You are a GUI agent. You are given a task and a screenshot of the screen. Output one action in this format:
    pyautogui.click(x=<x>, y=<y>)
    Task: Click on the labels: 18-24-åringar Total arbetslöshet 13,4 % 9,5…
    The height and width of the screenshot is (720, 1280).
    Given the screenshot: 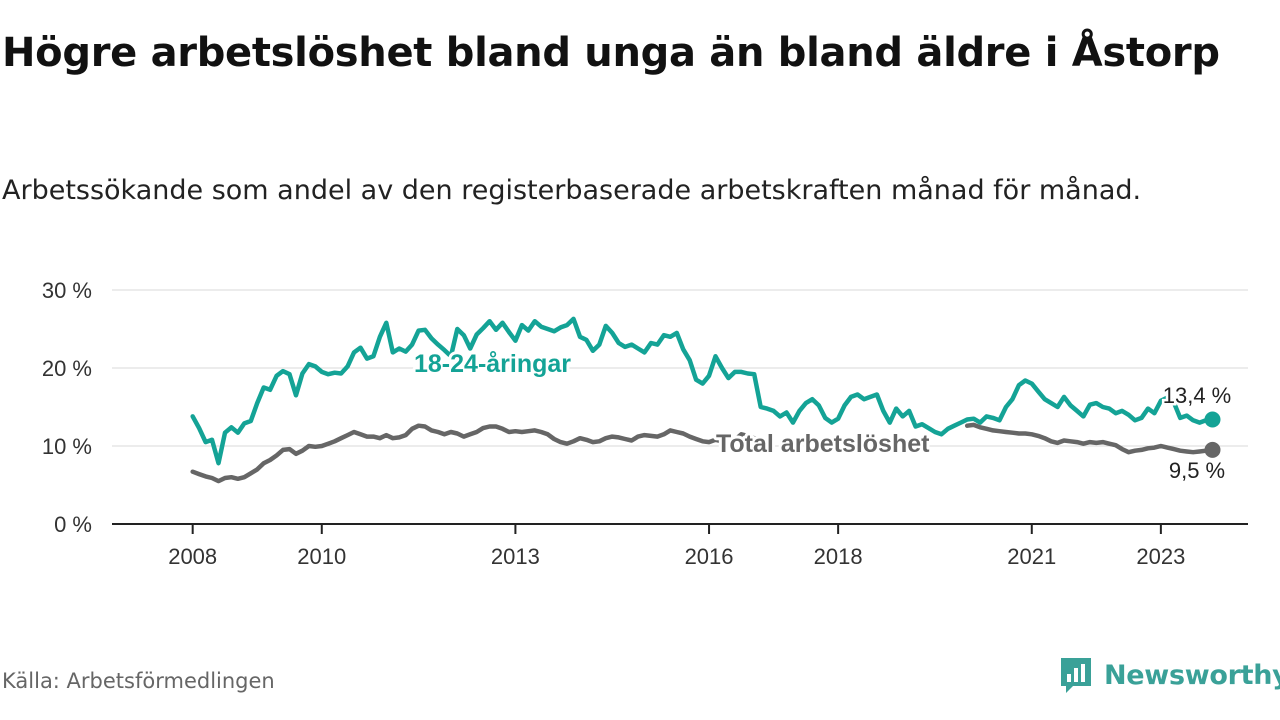 What is the action you would take?
    pyautogui.click(x=822, y=416)
    